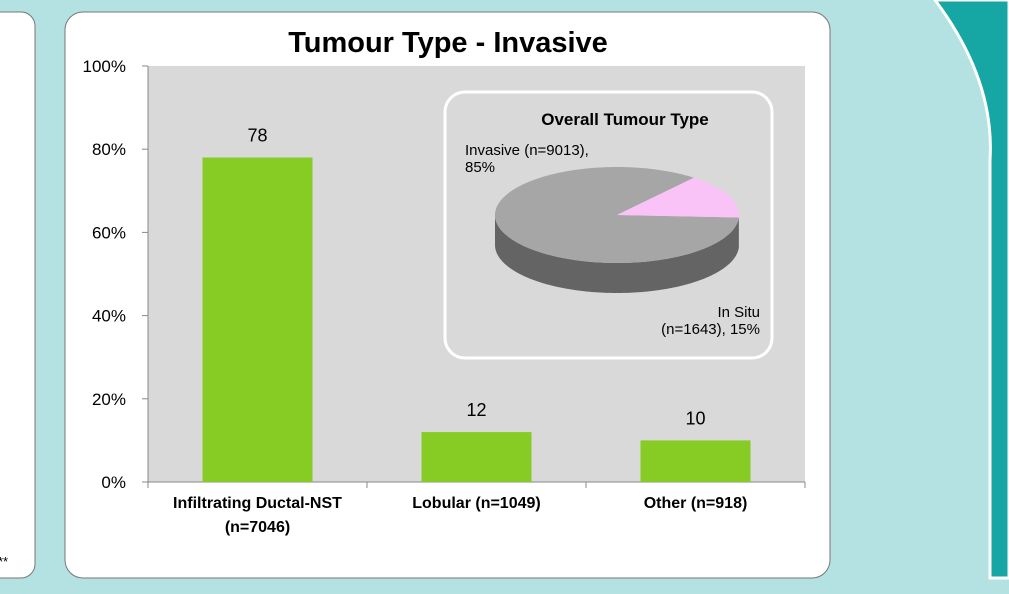 The height and width of the screenshot is (594, 1009). What do you see at coordinates (109, 232) in the screenshot?
I see `y-tick-label: 60%` at bounding box center [109, 232].